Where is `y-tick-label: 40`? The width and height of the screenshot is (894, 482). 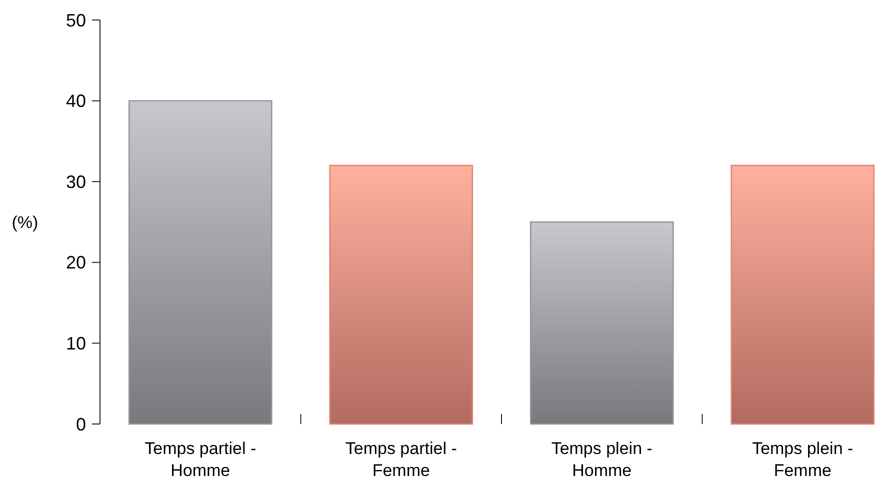 y-tick-label: 40 is located at coordinates (76, 101).